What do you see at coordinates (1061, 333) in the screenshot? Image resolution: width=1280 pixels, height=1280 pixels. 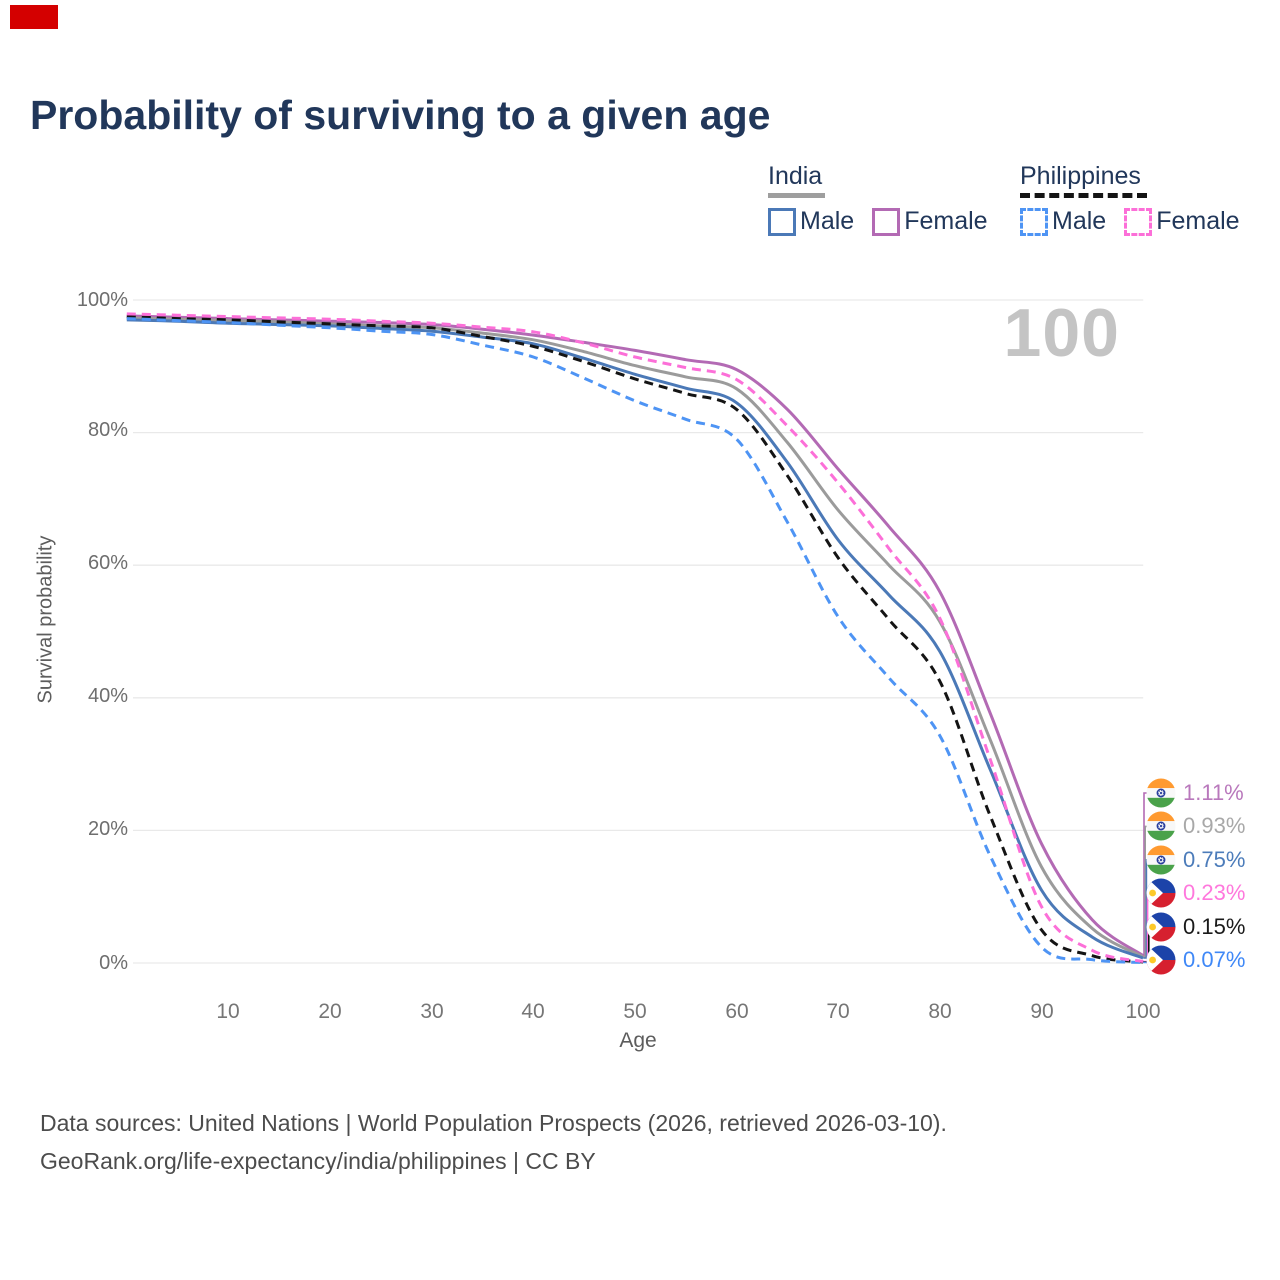 I see `age-counter-watermark: 100` at bounding box center [1061, 333].